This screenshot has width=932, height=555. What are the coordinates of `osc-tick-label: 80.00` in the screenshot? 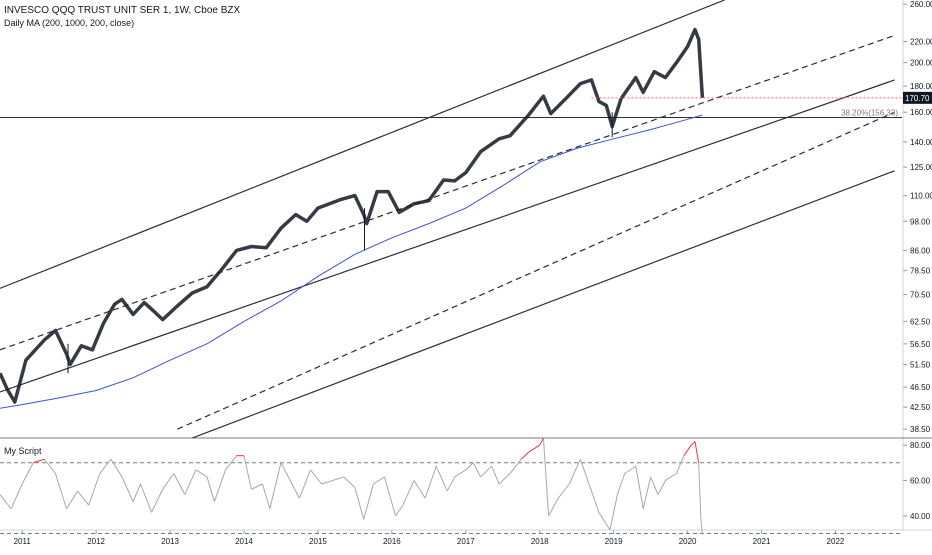 It's located at (920, 445).